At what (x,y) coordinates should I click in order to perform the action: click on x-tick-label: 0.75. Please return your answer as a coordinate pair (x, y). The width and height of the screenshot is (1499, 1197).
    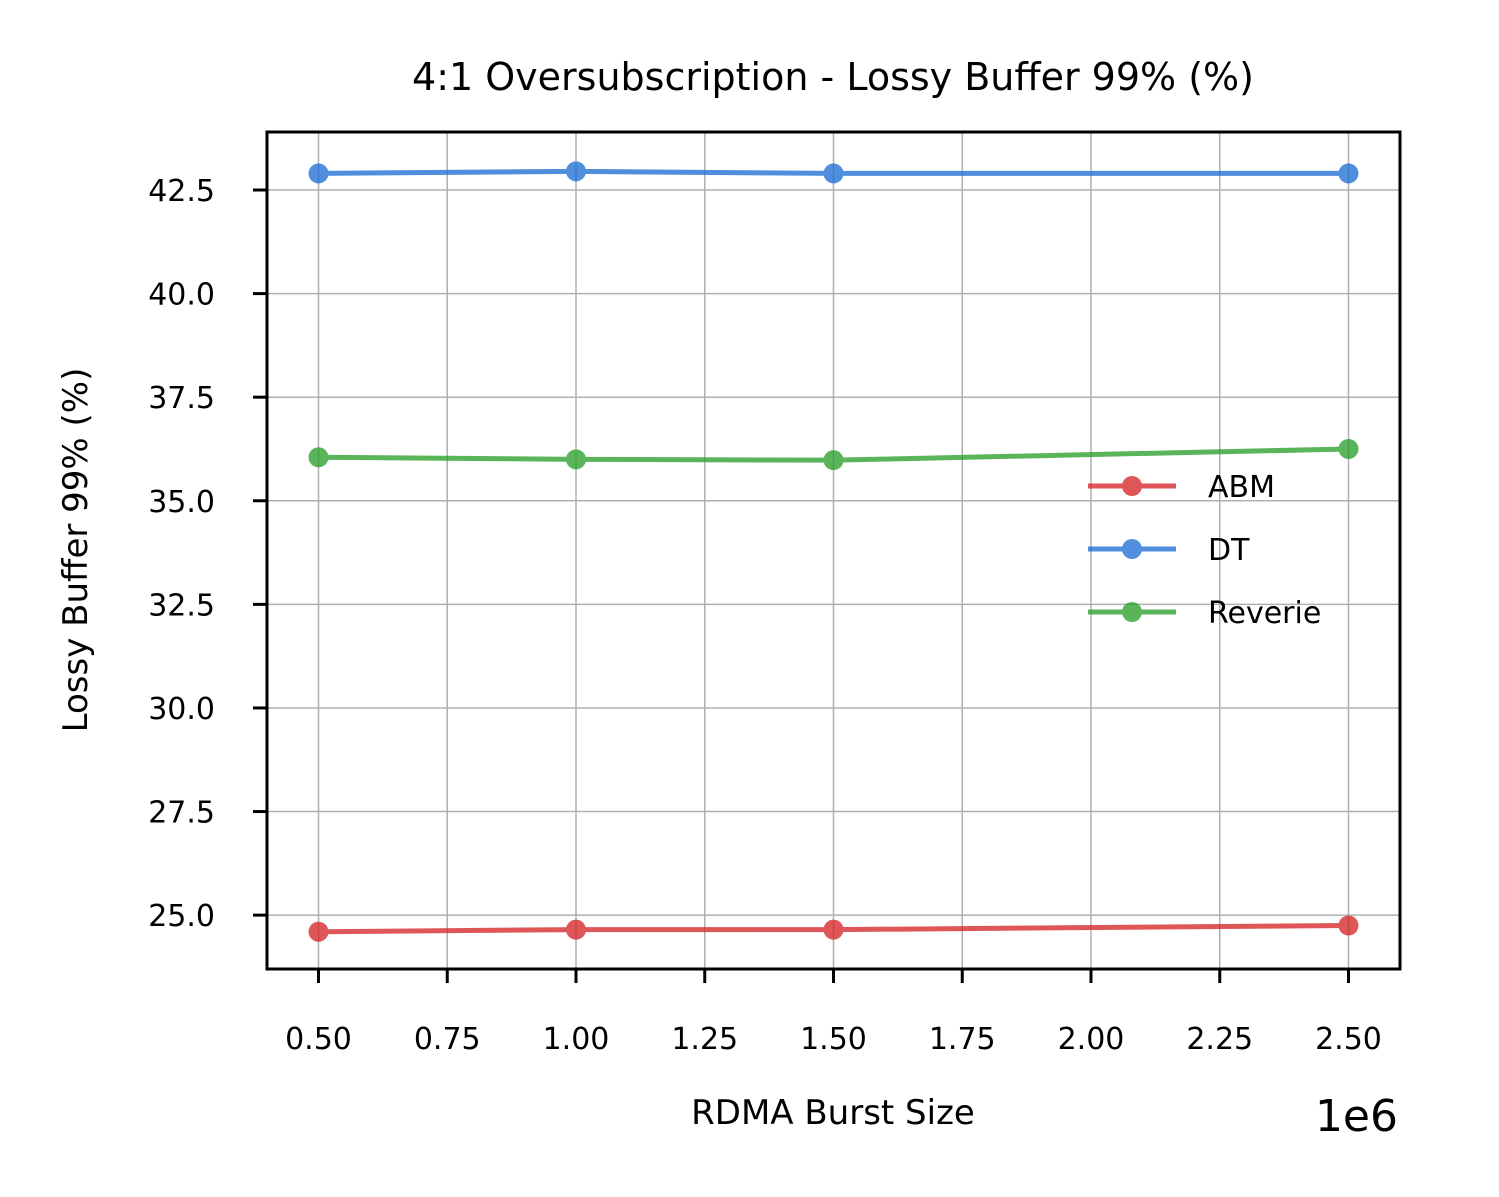
    Looking at the image, I should click on (447, 1039).